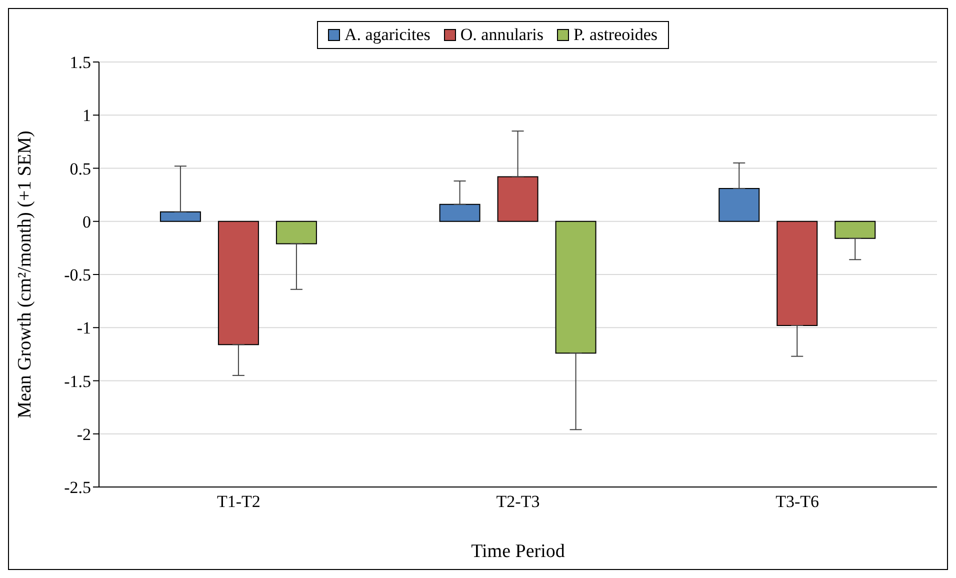  Describe the element at coordinates (25, 274) in the screenshot. I see `y-axis-title: Mean Growth (cm²/month) (+1 SEM)` at that location.